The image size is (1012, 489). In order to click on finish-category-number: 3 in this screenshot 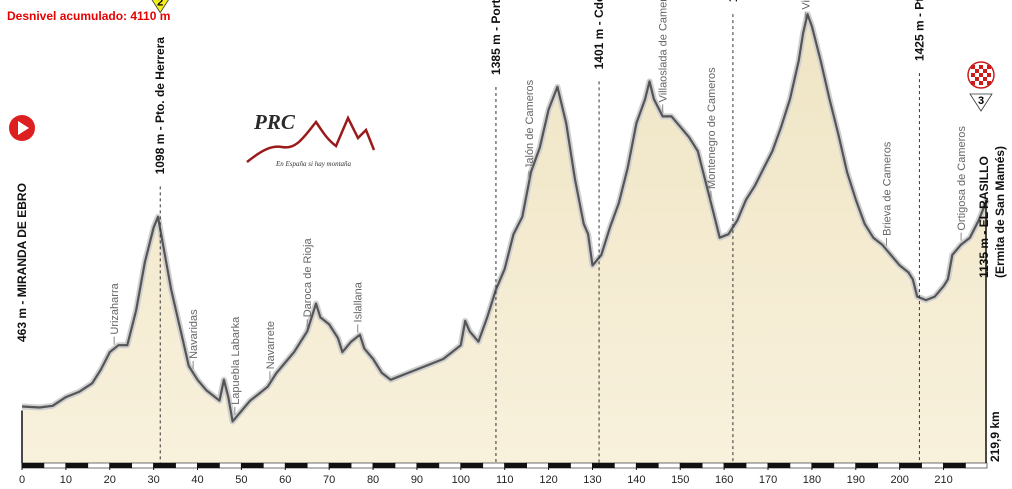, I will do `click(981, 101)`.